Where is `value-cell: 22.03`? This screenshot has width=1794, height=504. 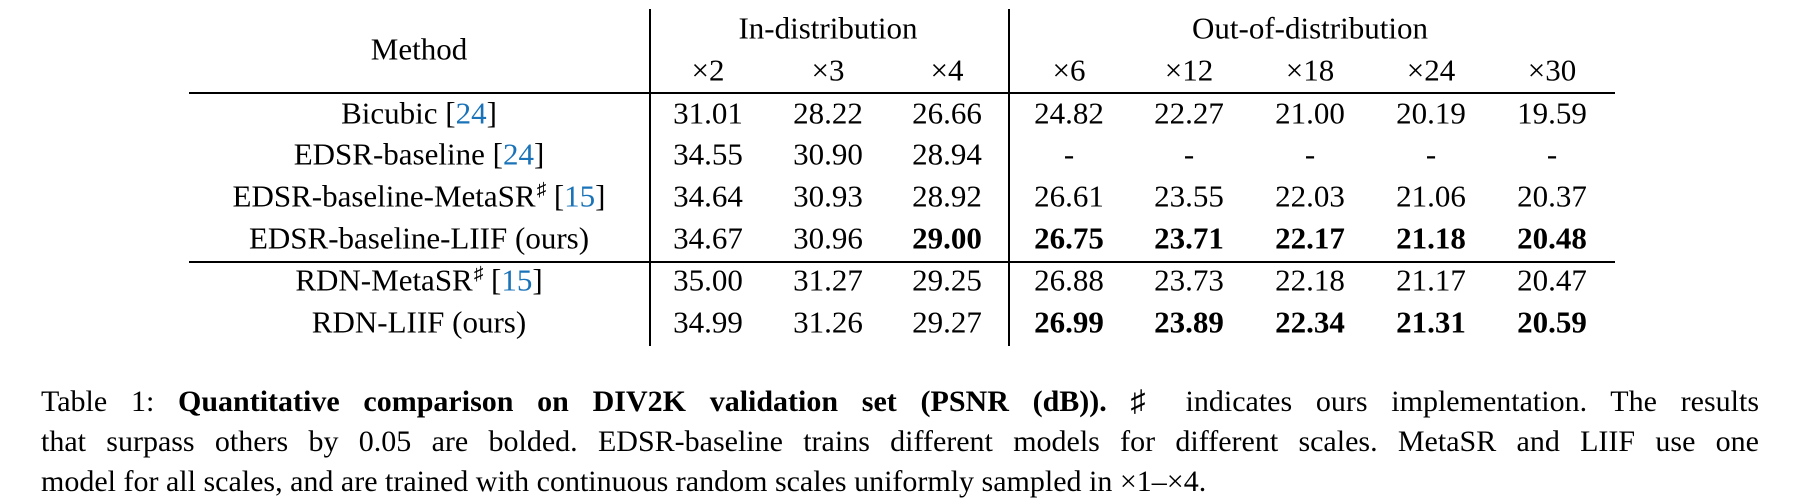
value-cell: 22.03 is located at coordinates (1310, 196).